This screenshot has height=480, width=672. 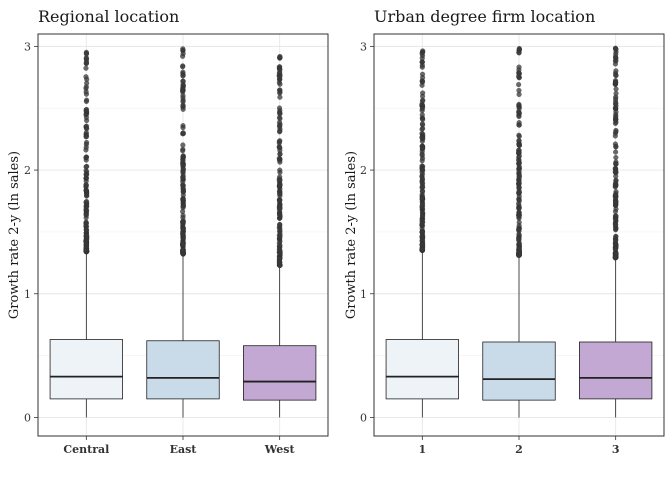 I want to click on y-tick-label: 1, so click(x=27, y=294).